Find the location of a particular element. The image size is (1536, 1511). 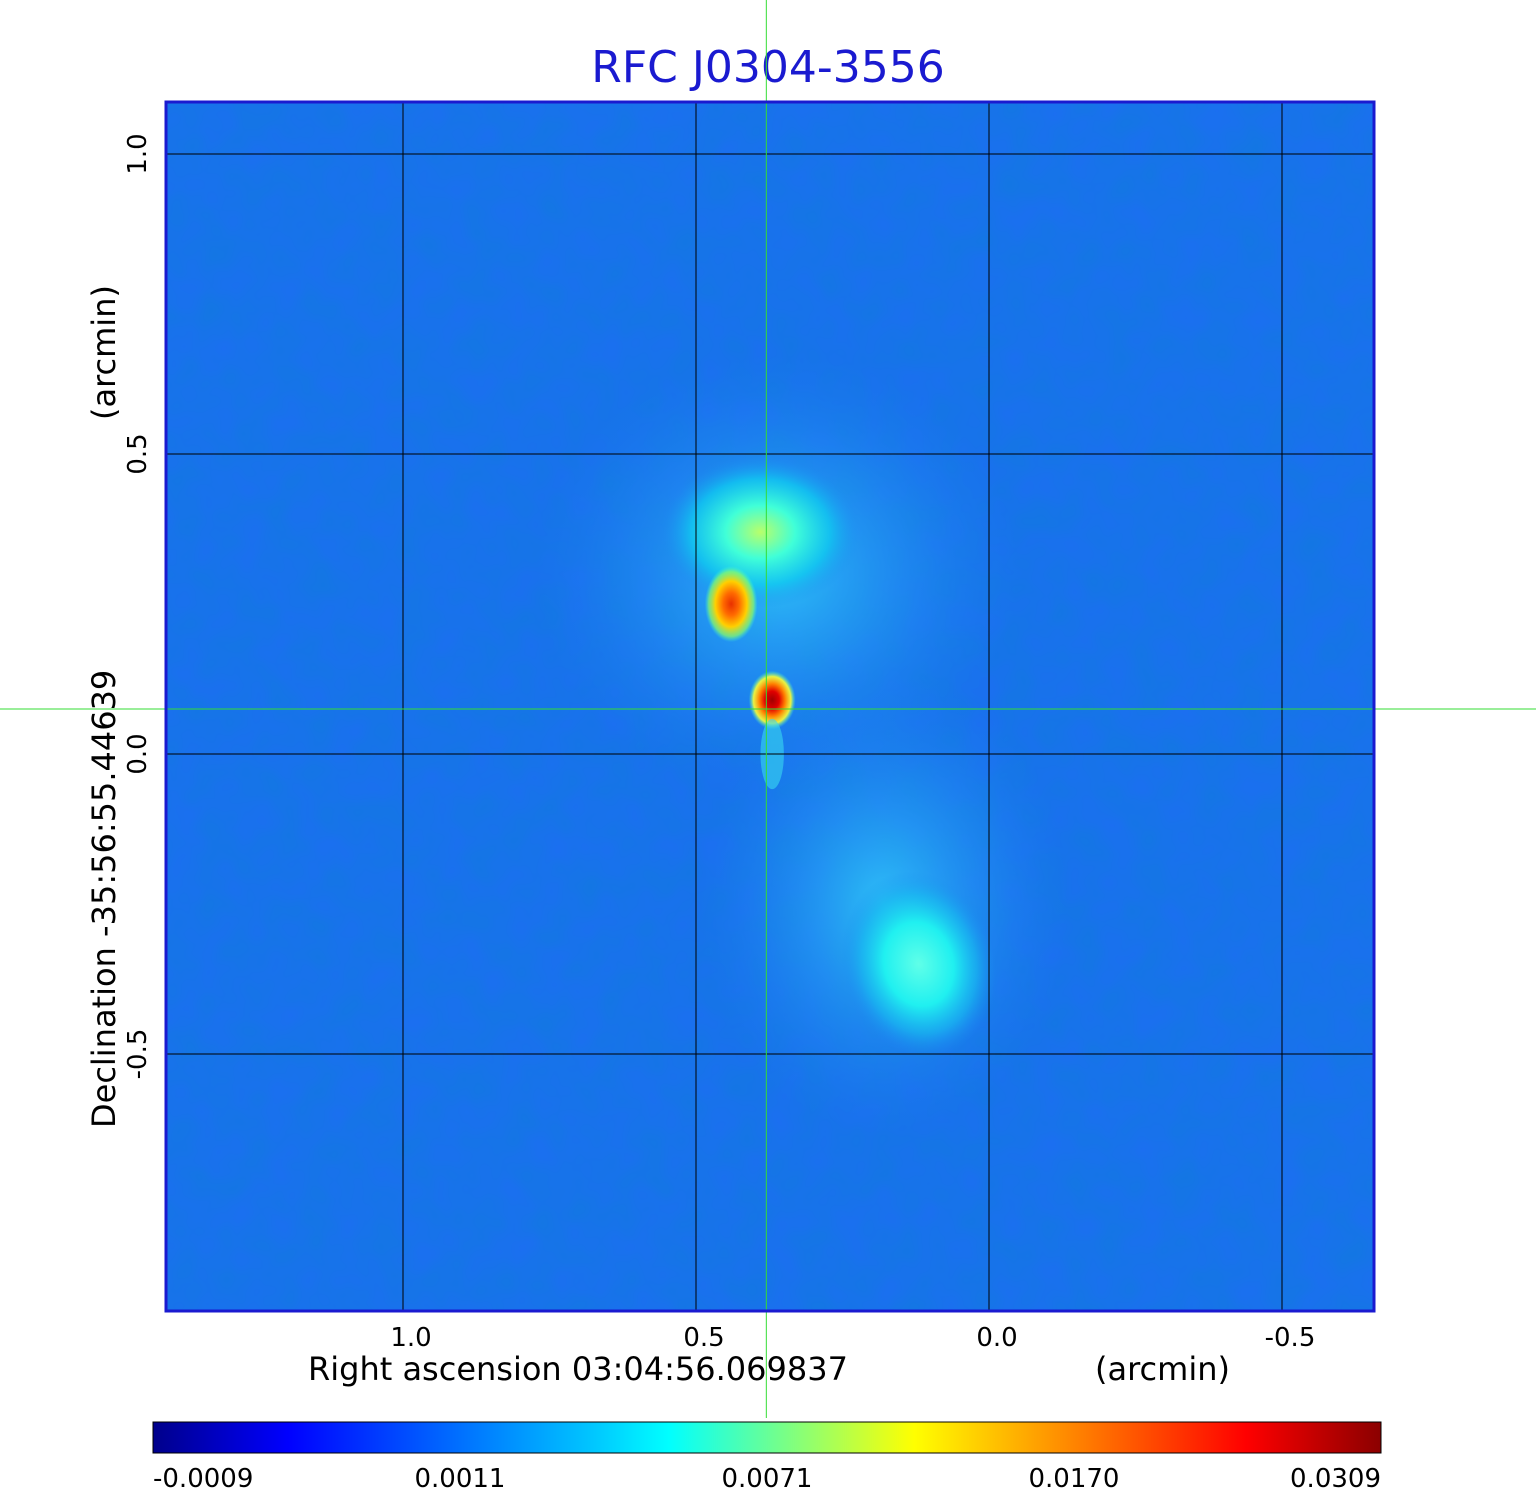

core is located at coordinates (772, 700).